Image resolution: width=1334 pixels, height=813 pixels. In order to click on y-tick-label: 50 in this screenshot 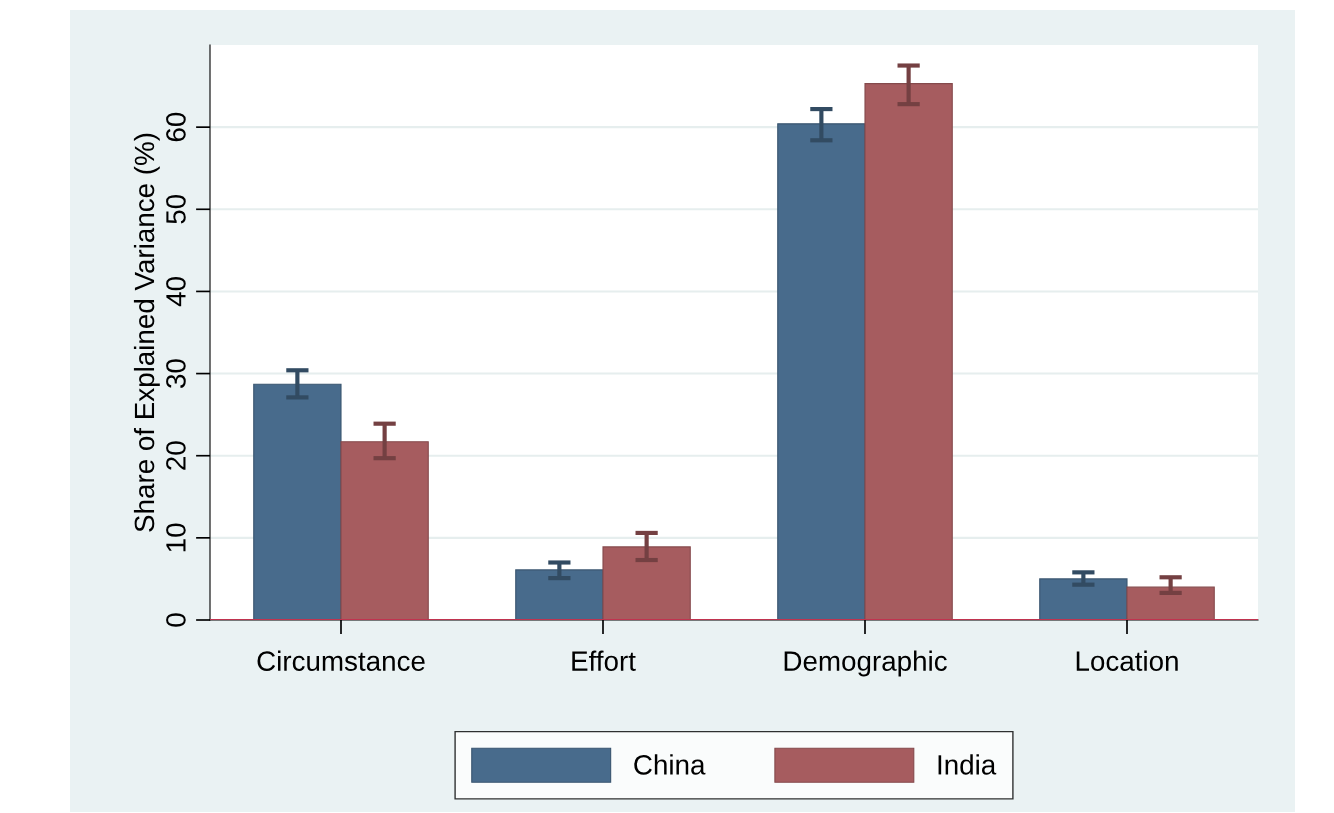, I will do `click(176, 209)`.